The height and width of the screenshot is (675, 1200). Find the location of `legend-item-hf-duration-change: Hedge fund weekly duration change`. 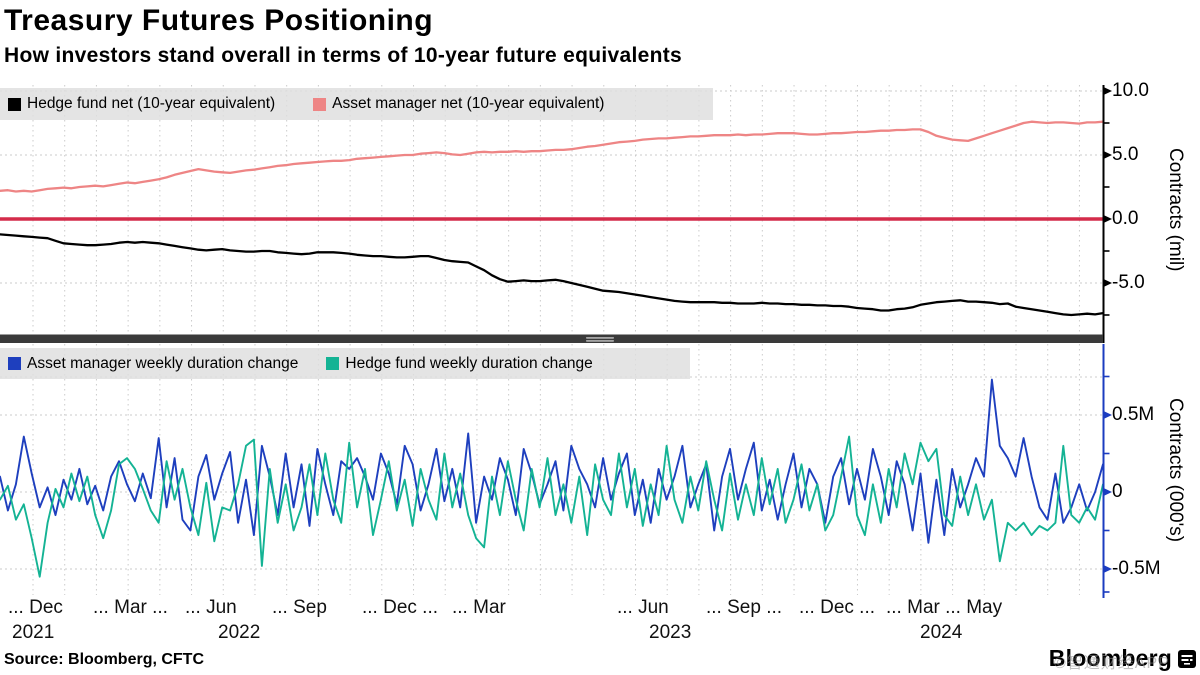

legend-item-hf-duration-change: Hedge fund weekly duration change is located at coordinates (459, 363).